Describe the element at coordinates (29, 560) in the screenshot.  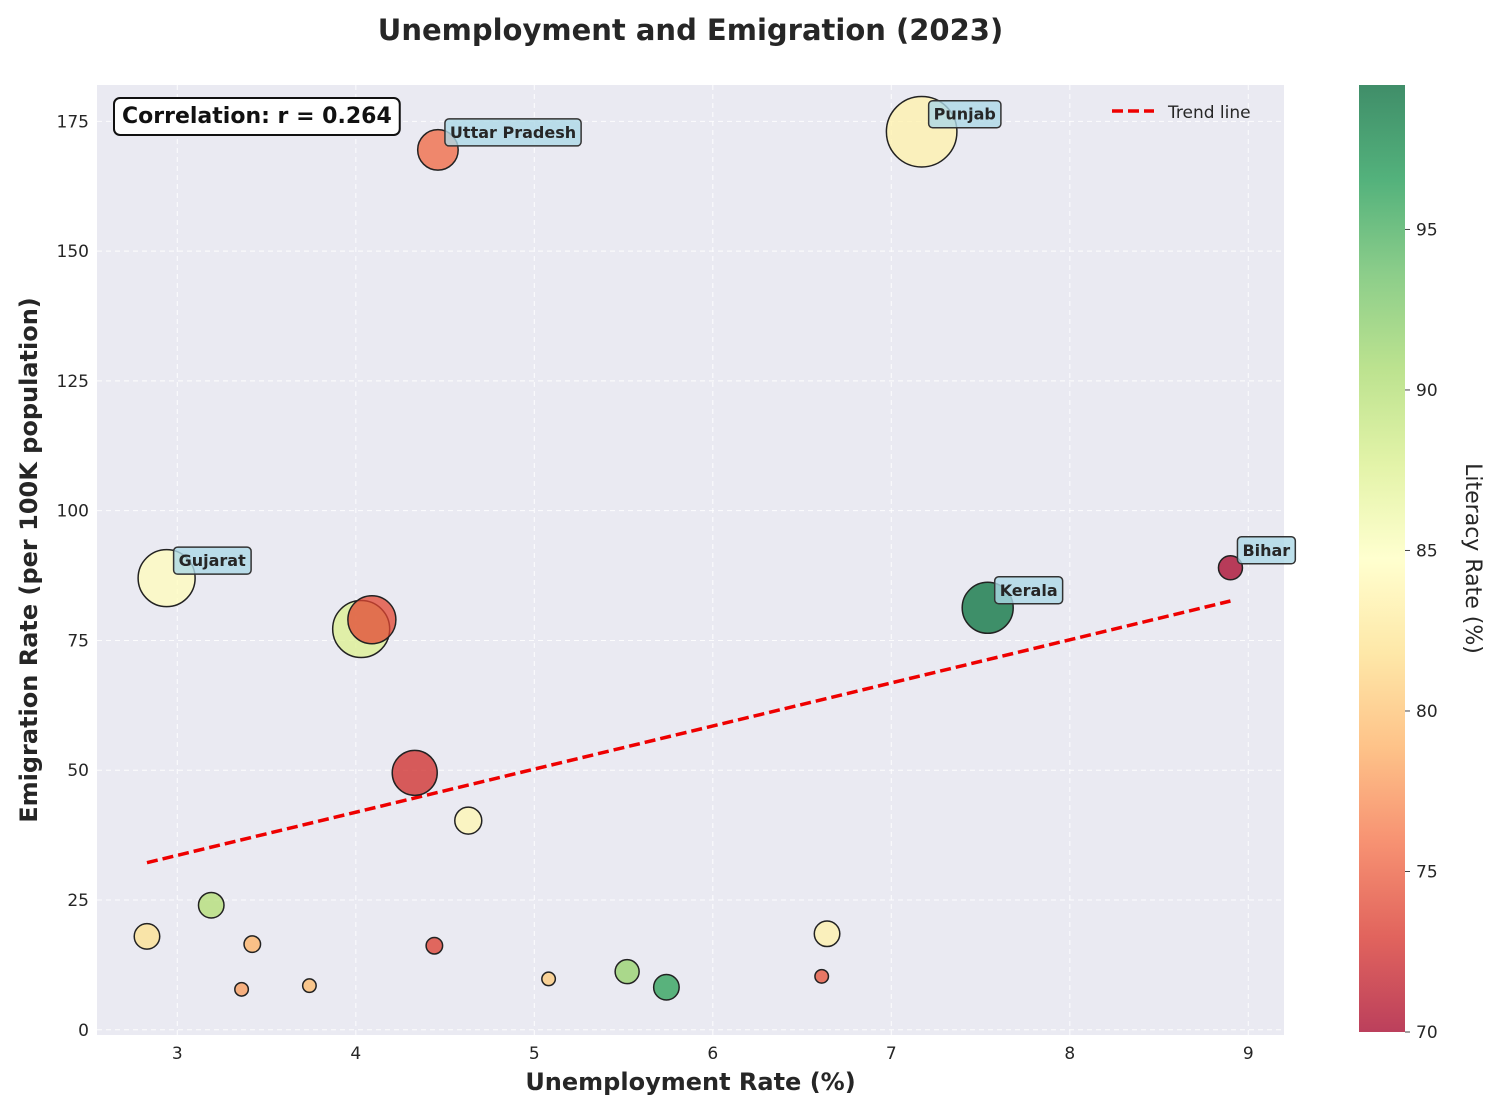
I see `y-axis-title: Emigration Rate (per 100K population)` at that location.